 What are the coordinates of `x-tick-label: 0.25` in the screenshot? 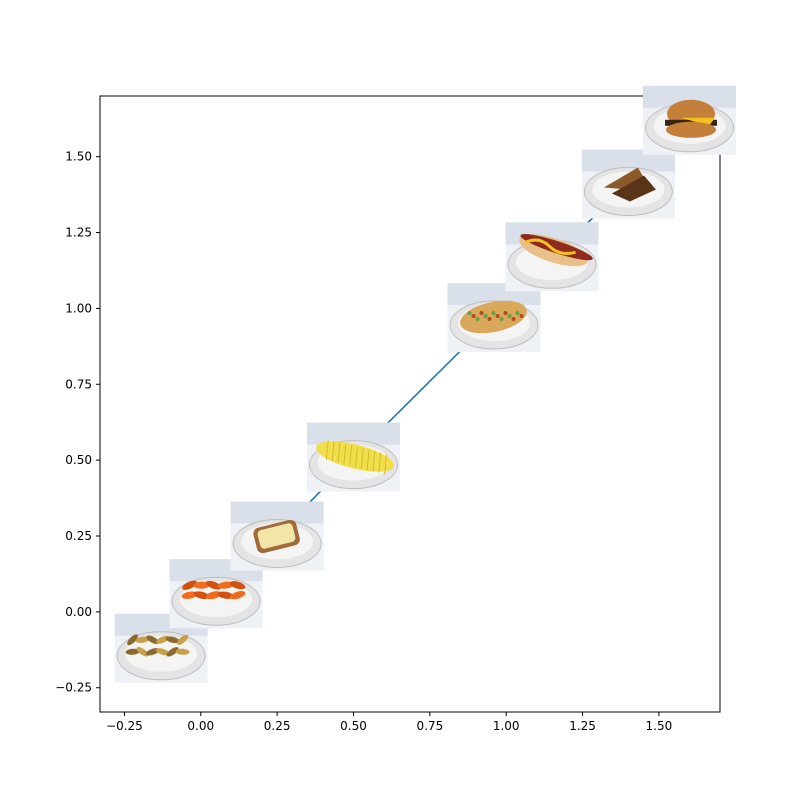 It's located at (277, 726).